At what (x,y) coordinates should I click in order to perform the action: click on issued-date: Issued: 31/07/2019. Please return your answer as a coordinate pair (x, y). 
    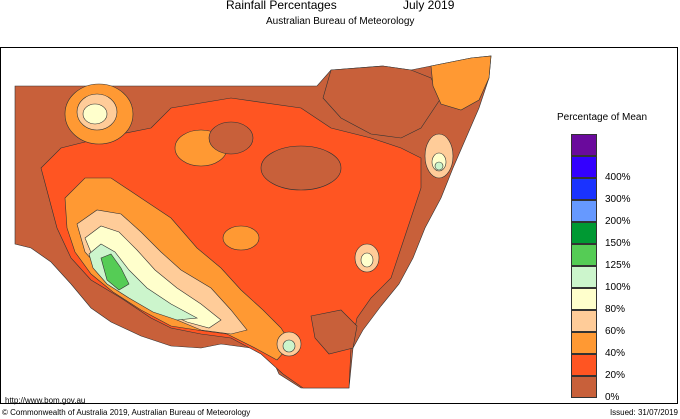
    Looking at the image, I should click on (643, 412).